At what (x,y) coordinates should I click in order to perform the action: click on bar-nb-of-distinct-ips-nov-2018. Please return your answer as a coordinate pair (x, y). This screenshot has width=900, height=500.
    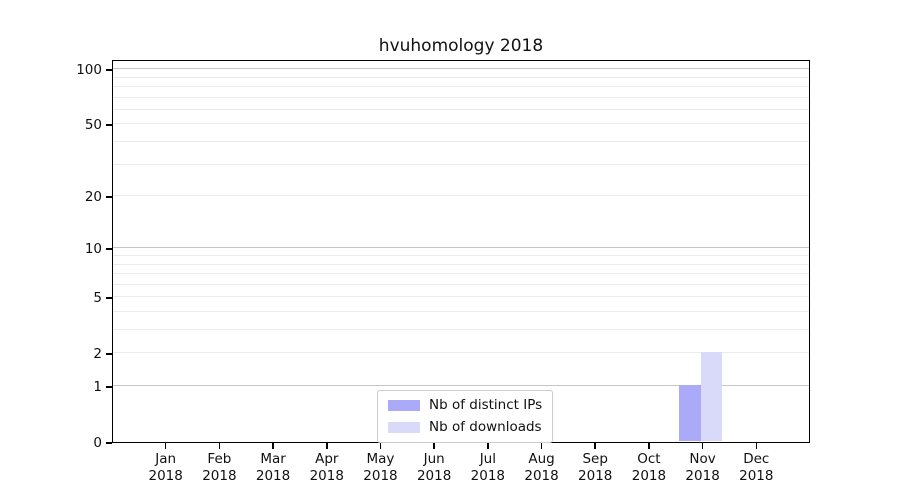
    Looking at the image, I should click on (690, 413).